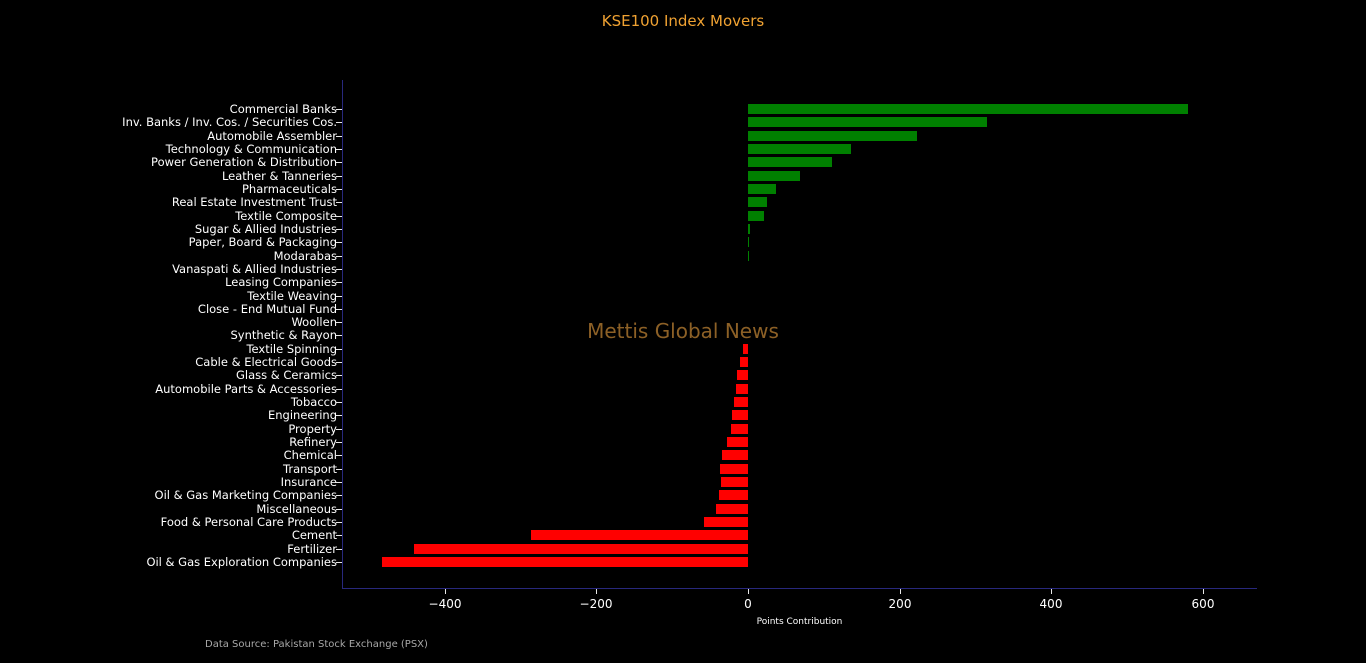 The image size is (1366, 663). What do you see at coordinates (289, 188) in the screenshot?
I see `y-tick-label: Pharmaceuticals` at bounding box center [289, 188].